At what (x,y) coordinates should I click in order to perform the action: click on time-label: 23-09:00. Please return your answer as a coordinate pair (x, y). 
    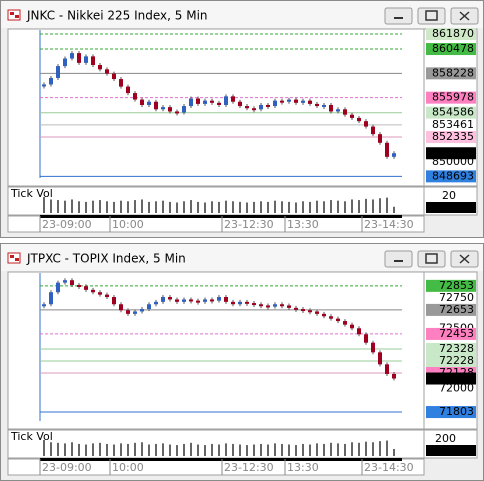
    Looking at the image, I should click on (67, 467).